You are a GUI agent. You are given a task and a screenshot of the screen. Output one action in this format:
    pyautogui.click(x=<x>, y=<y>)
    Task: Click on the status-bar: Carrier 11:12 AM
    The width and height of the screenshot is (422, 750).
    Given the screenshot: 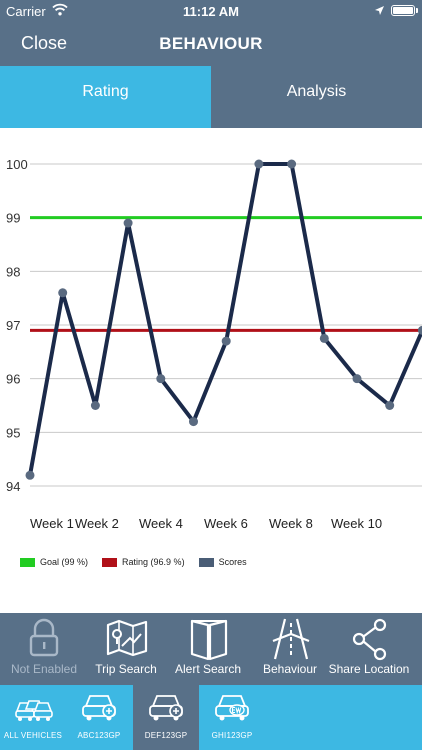 What is the action you would take?
    pyautogui.click(x=211, y=11)
    